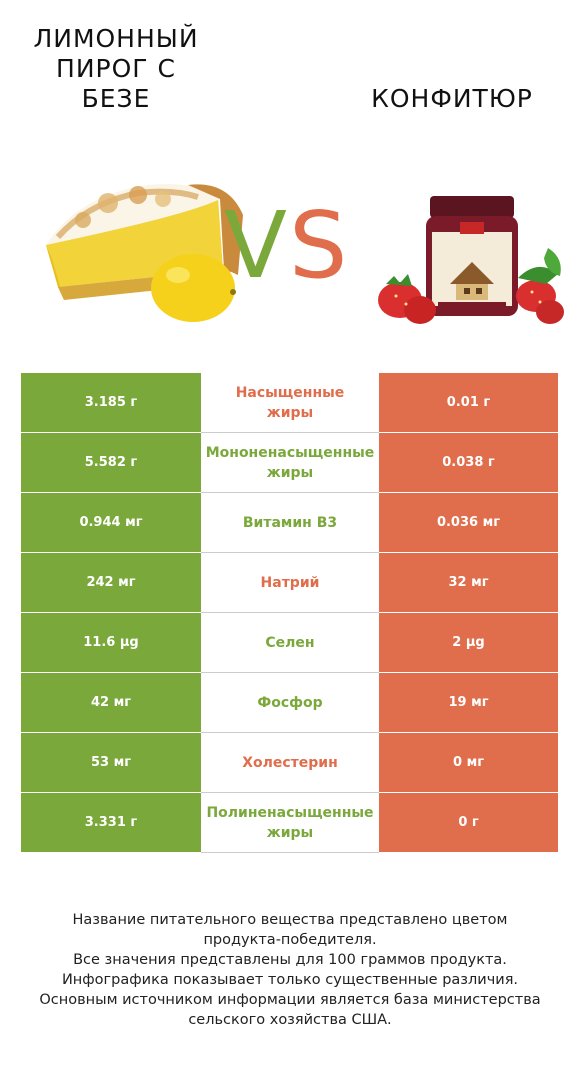  I want to click on table-row: 11.6 µg Селен 2 µg, so click(289, 643).